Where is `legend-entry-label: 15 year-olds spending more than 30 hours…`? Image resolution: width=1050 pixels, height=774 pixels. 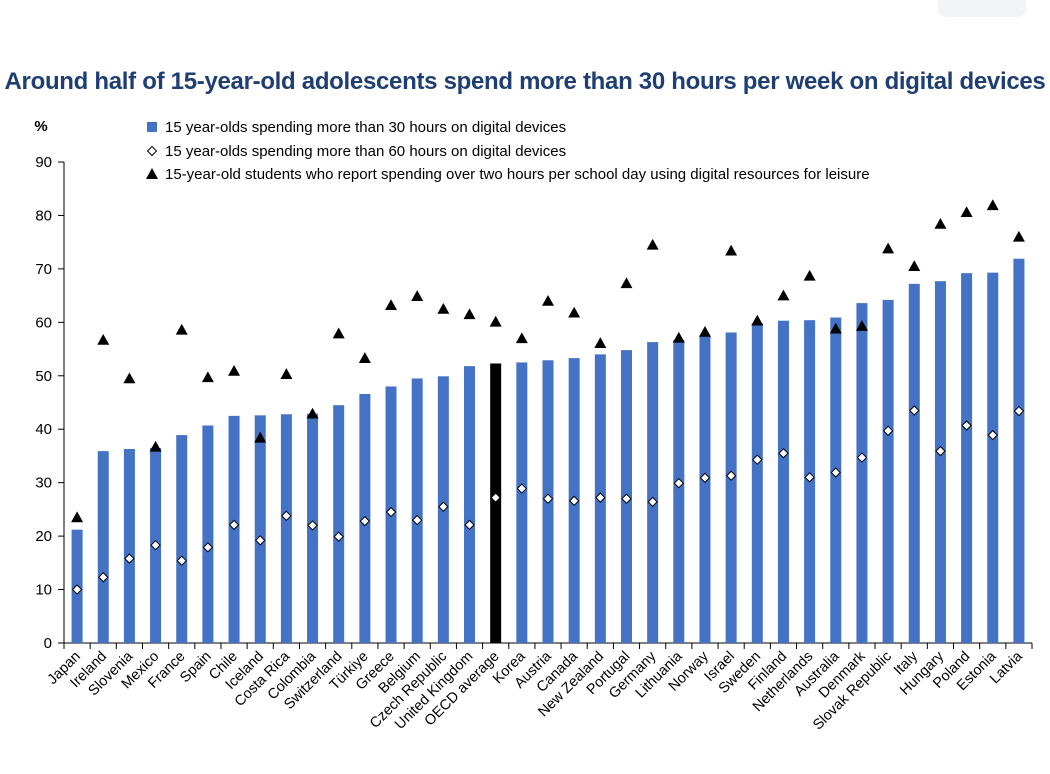
legend-entry-label: 15 year-olds spending more than 30 hours… is located at coordinates (365, 127).